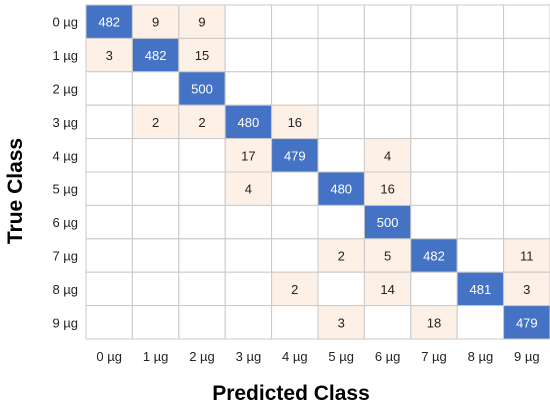 This screenshot has height=412, width=550. I want to click on cell-value-6-6: 500, so click(388, 222).